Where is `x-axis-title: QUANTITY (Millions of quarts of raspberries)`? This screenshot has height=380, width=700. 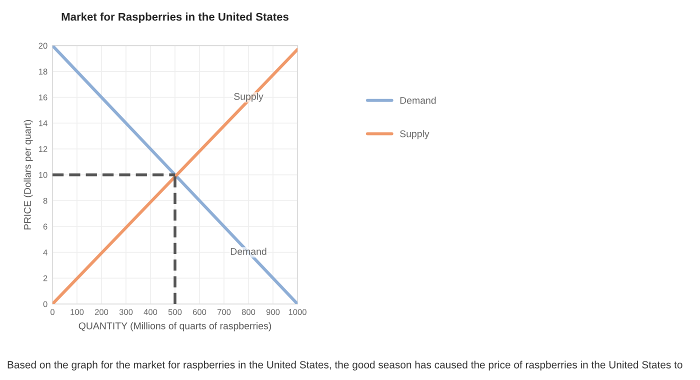 x-axis-title: QUANTITY (Millions of quarts of raspberries) is located at coordinates (175, 327).